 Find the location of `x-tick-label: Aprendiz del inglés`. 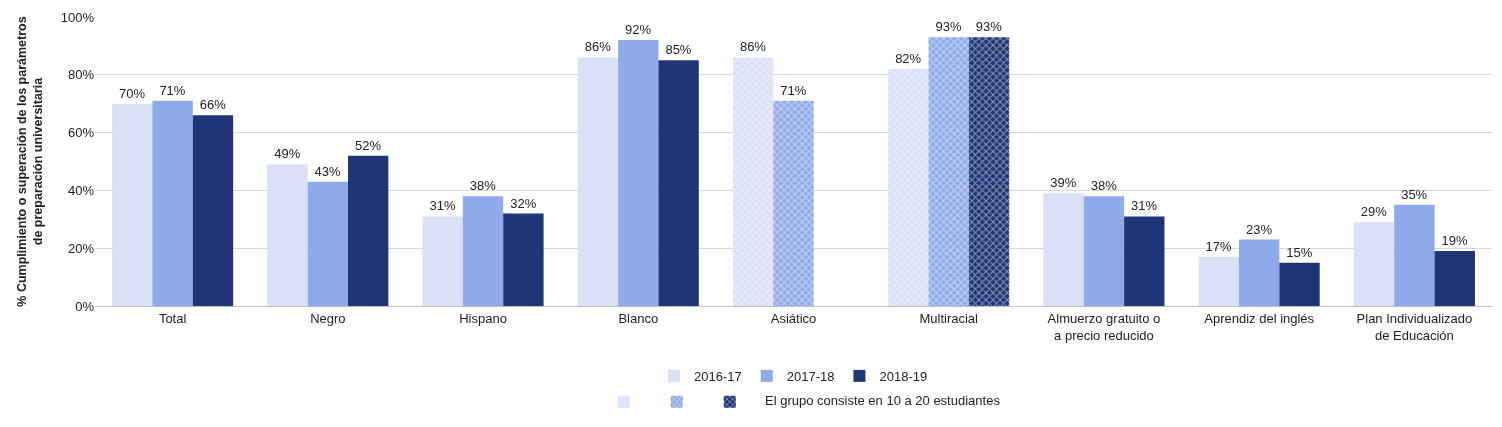

x-tick-label: Aprendiz del inglés is located at coordinates (1259, 318).